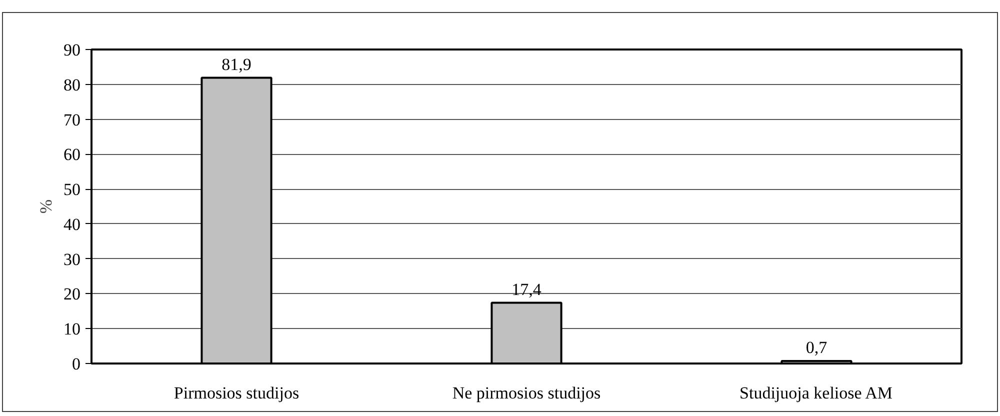 The height and width of the screenshot is (416, 1000). What do you see at coordinates (72, 84) in the screenshot?
I see `y-tick-label: 80` at bounding box center [72, 84].